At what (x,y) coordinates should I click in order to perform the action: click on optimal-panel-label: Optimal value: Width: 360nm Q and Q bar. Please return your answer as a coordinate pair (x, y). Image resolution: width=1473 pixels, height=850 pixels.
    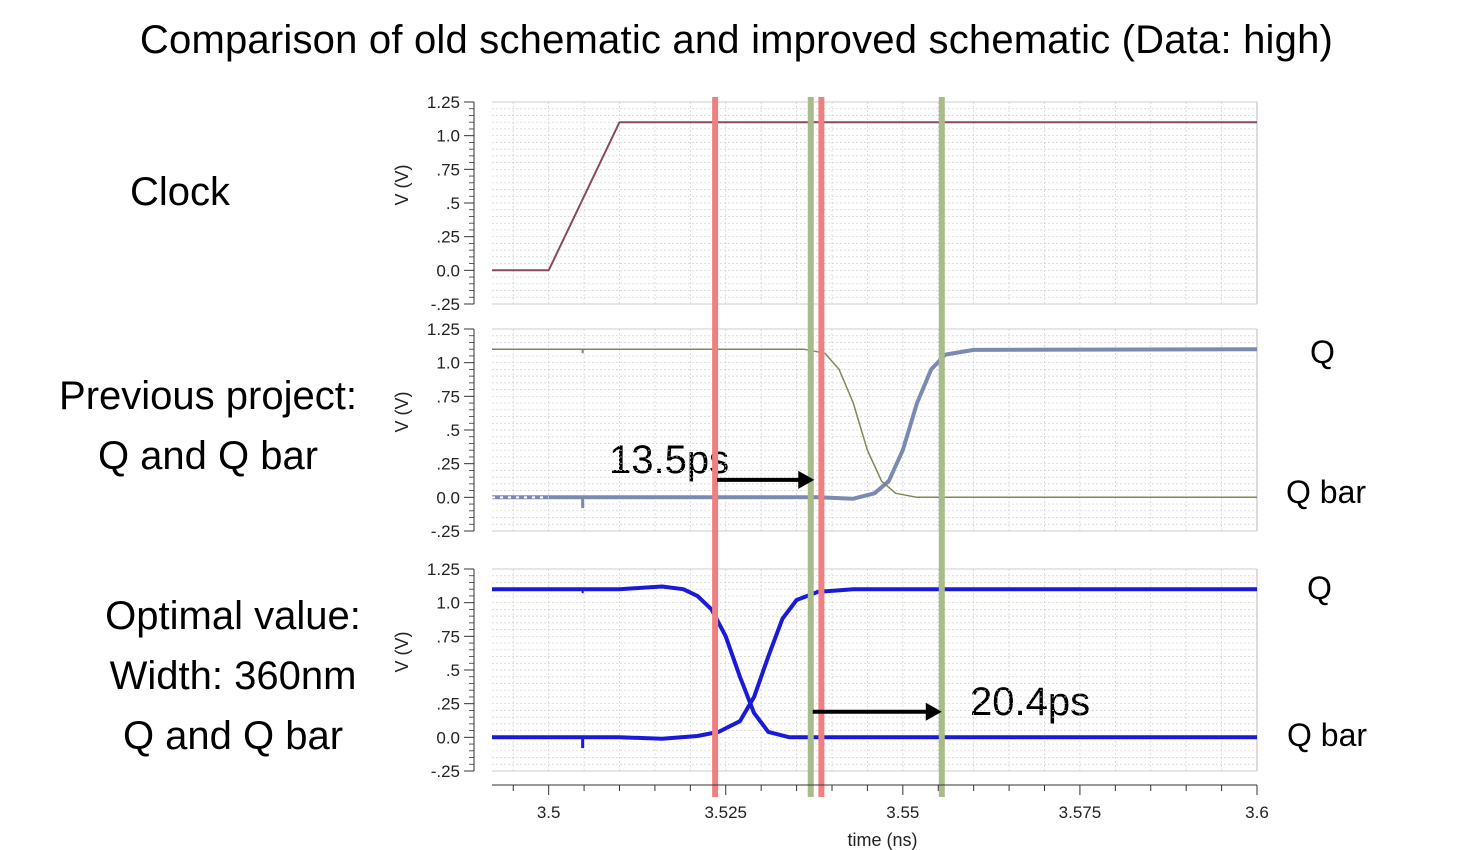
    Looking at the image, I should click on (233, 676).